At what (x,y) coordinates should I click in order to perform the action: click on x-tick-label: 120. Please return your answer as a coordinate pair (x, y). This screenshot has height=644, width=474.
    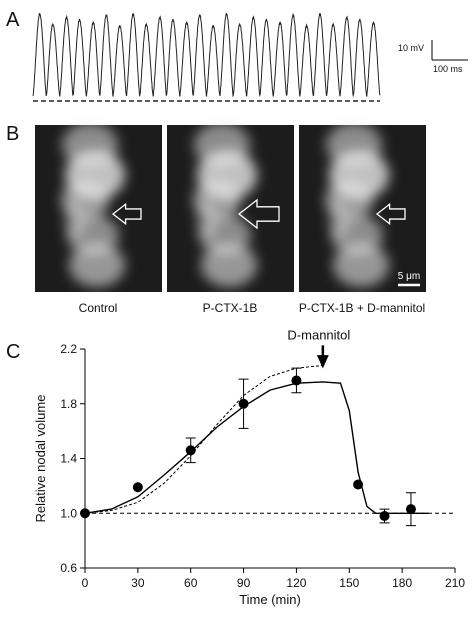
    Looking at the image, I should click on (296, 583).